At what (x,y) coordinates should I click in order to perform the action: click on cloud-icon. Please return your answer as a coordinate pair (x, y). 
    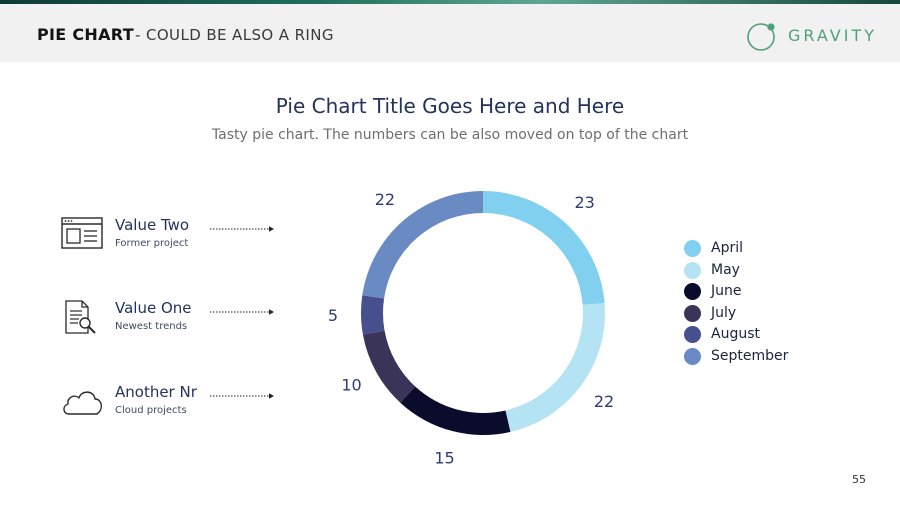
    Looking at the image, I should click on (82, 403).